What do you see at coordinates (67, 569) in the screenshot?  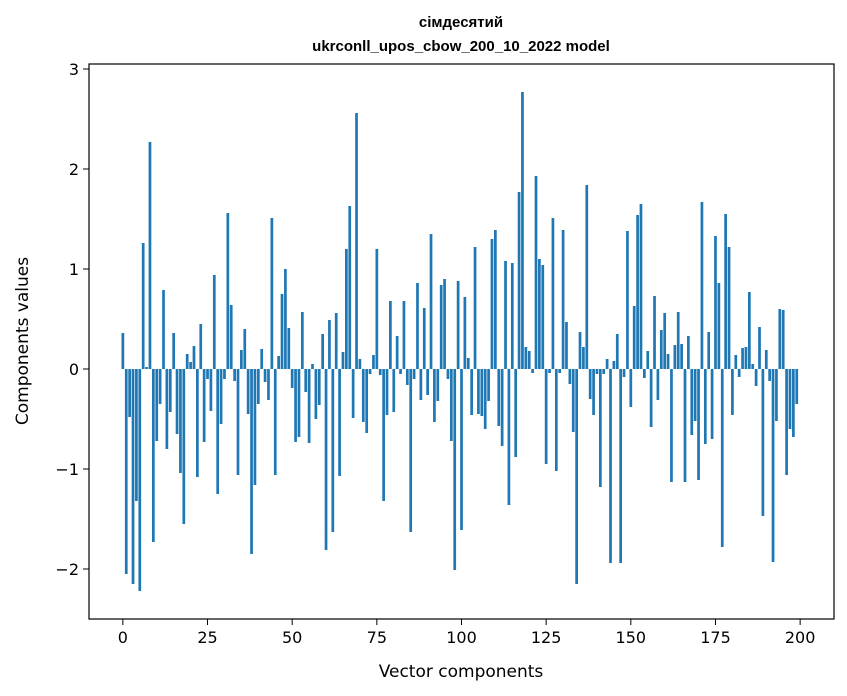 I see `y-tick-label-0: −2` at bounding box center [67, 569].